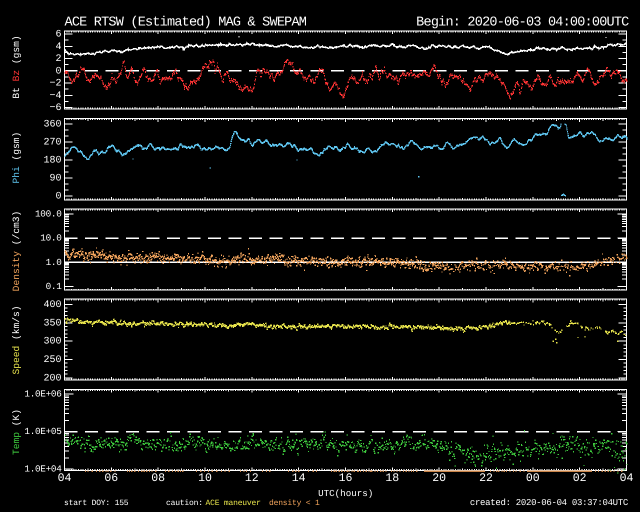 The image size is (640, 512). What do you see at coordinates (111, 478) in the screenshot?
I see `svg-text: 06` at bounding box center [111, 478].